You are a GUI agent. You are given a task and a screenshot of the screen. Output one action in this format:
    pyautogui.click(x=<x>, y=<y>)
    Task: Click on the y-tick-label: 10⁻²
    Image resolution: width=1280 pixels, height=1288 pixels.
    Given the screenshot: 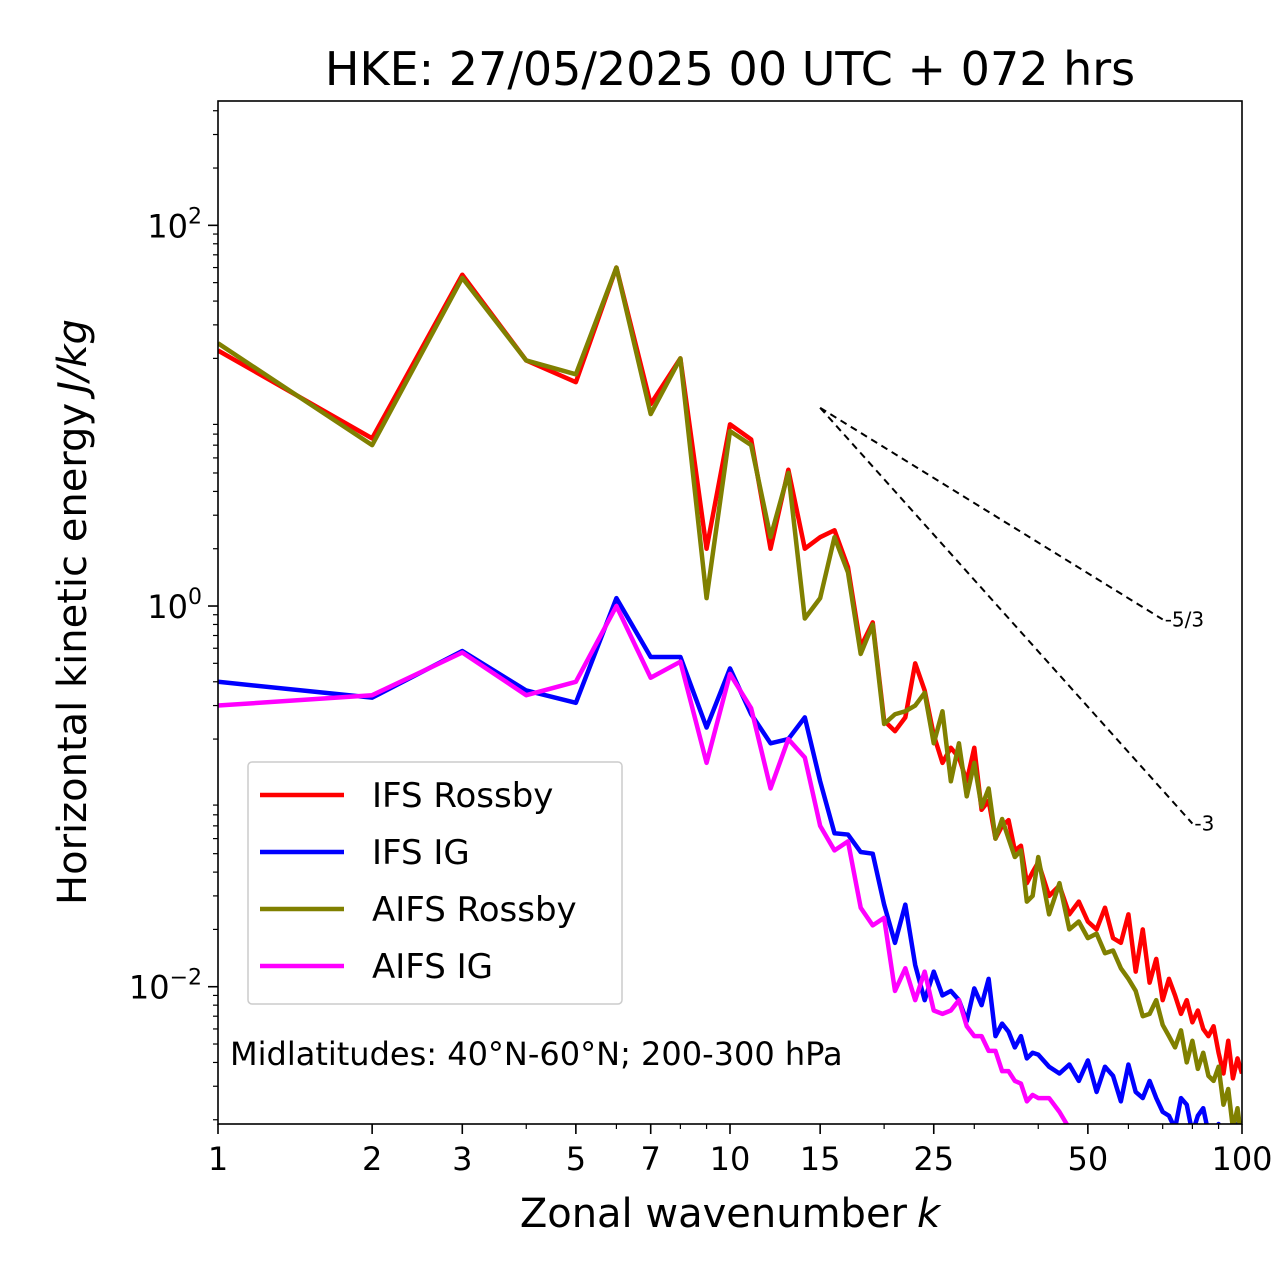 What is the action you would take?
    pyautogui.click(x=165, y=986)
    